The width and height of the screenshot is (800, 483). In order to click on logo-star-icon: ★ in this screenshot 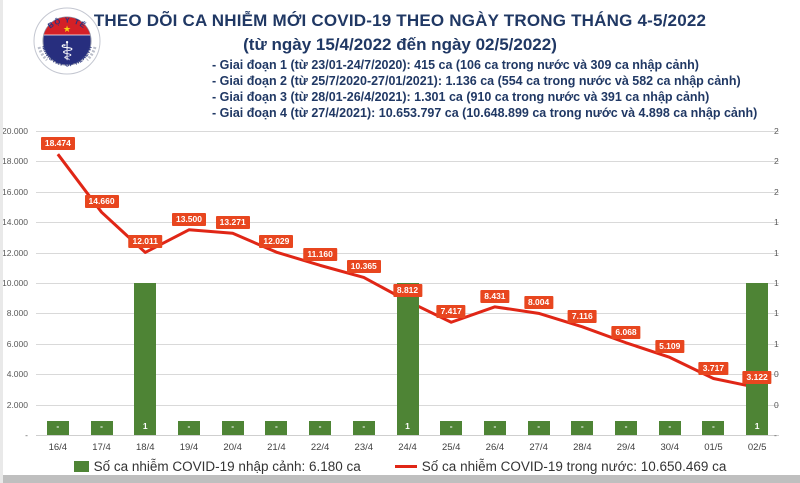, I will do `click(67, 29)`.